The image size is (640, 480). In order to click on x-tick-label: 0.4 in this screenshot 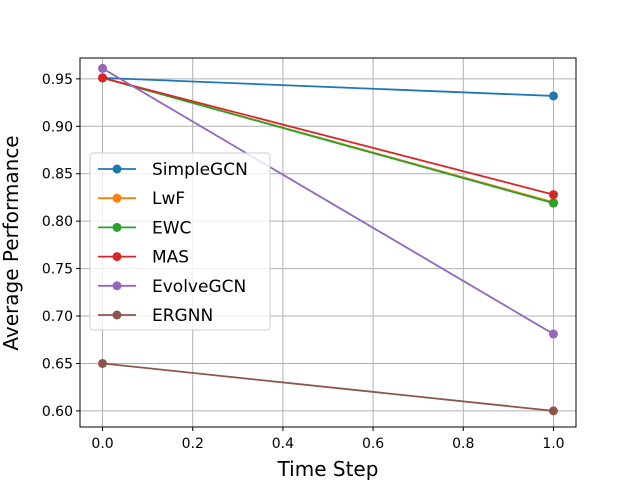, I will do `click(283, 444)`.